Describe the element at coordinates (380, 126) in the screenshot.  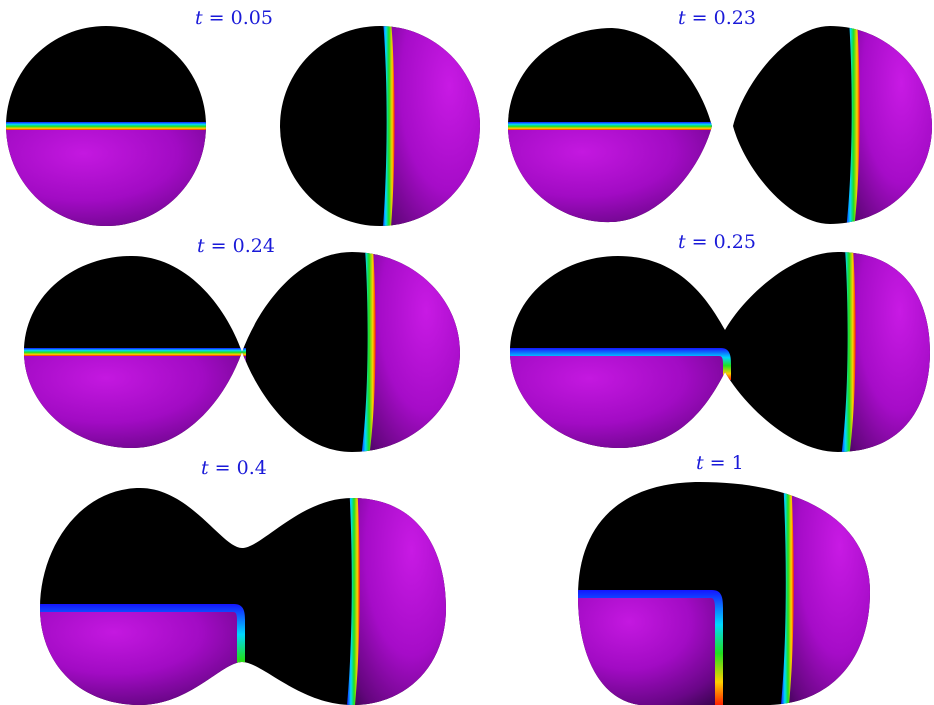
I see `droplet-right` at that location.